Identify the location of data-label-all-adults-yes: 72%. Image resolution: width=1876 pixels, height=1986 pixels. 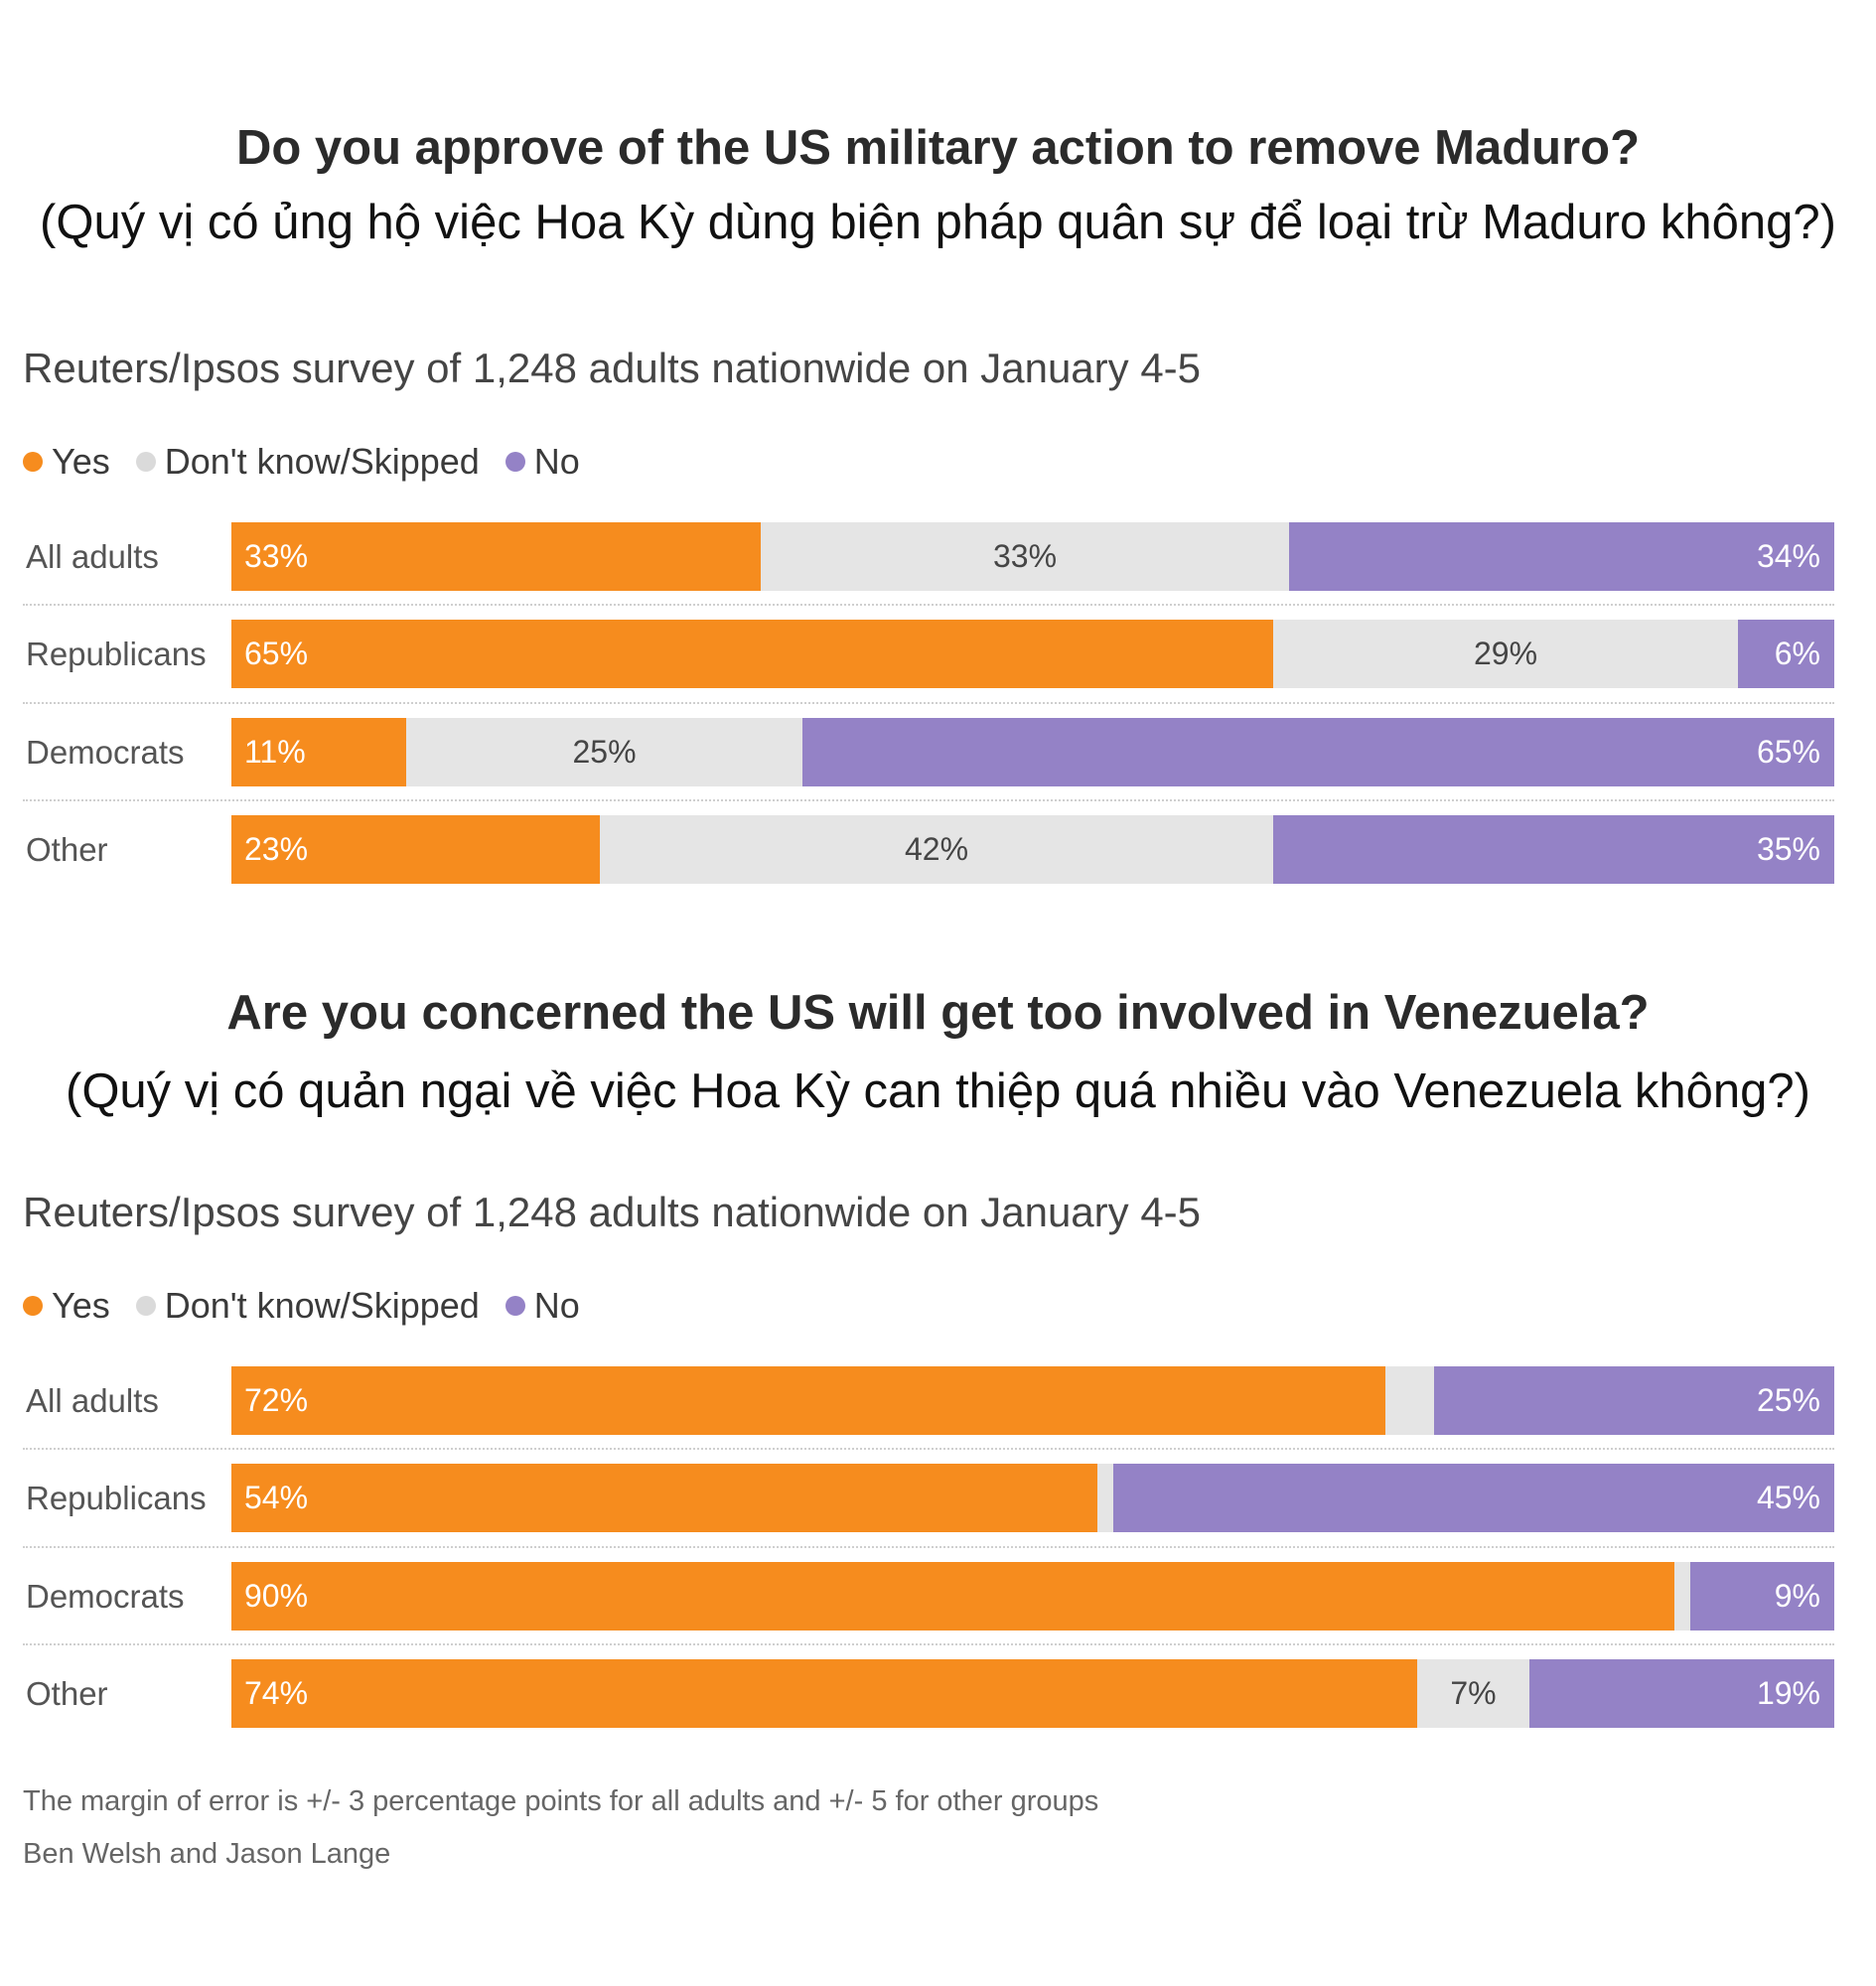
(276, 1400).